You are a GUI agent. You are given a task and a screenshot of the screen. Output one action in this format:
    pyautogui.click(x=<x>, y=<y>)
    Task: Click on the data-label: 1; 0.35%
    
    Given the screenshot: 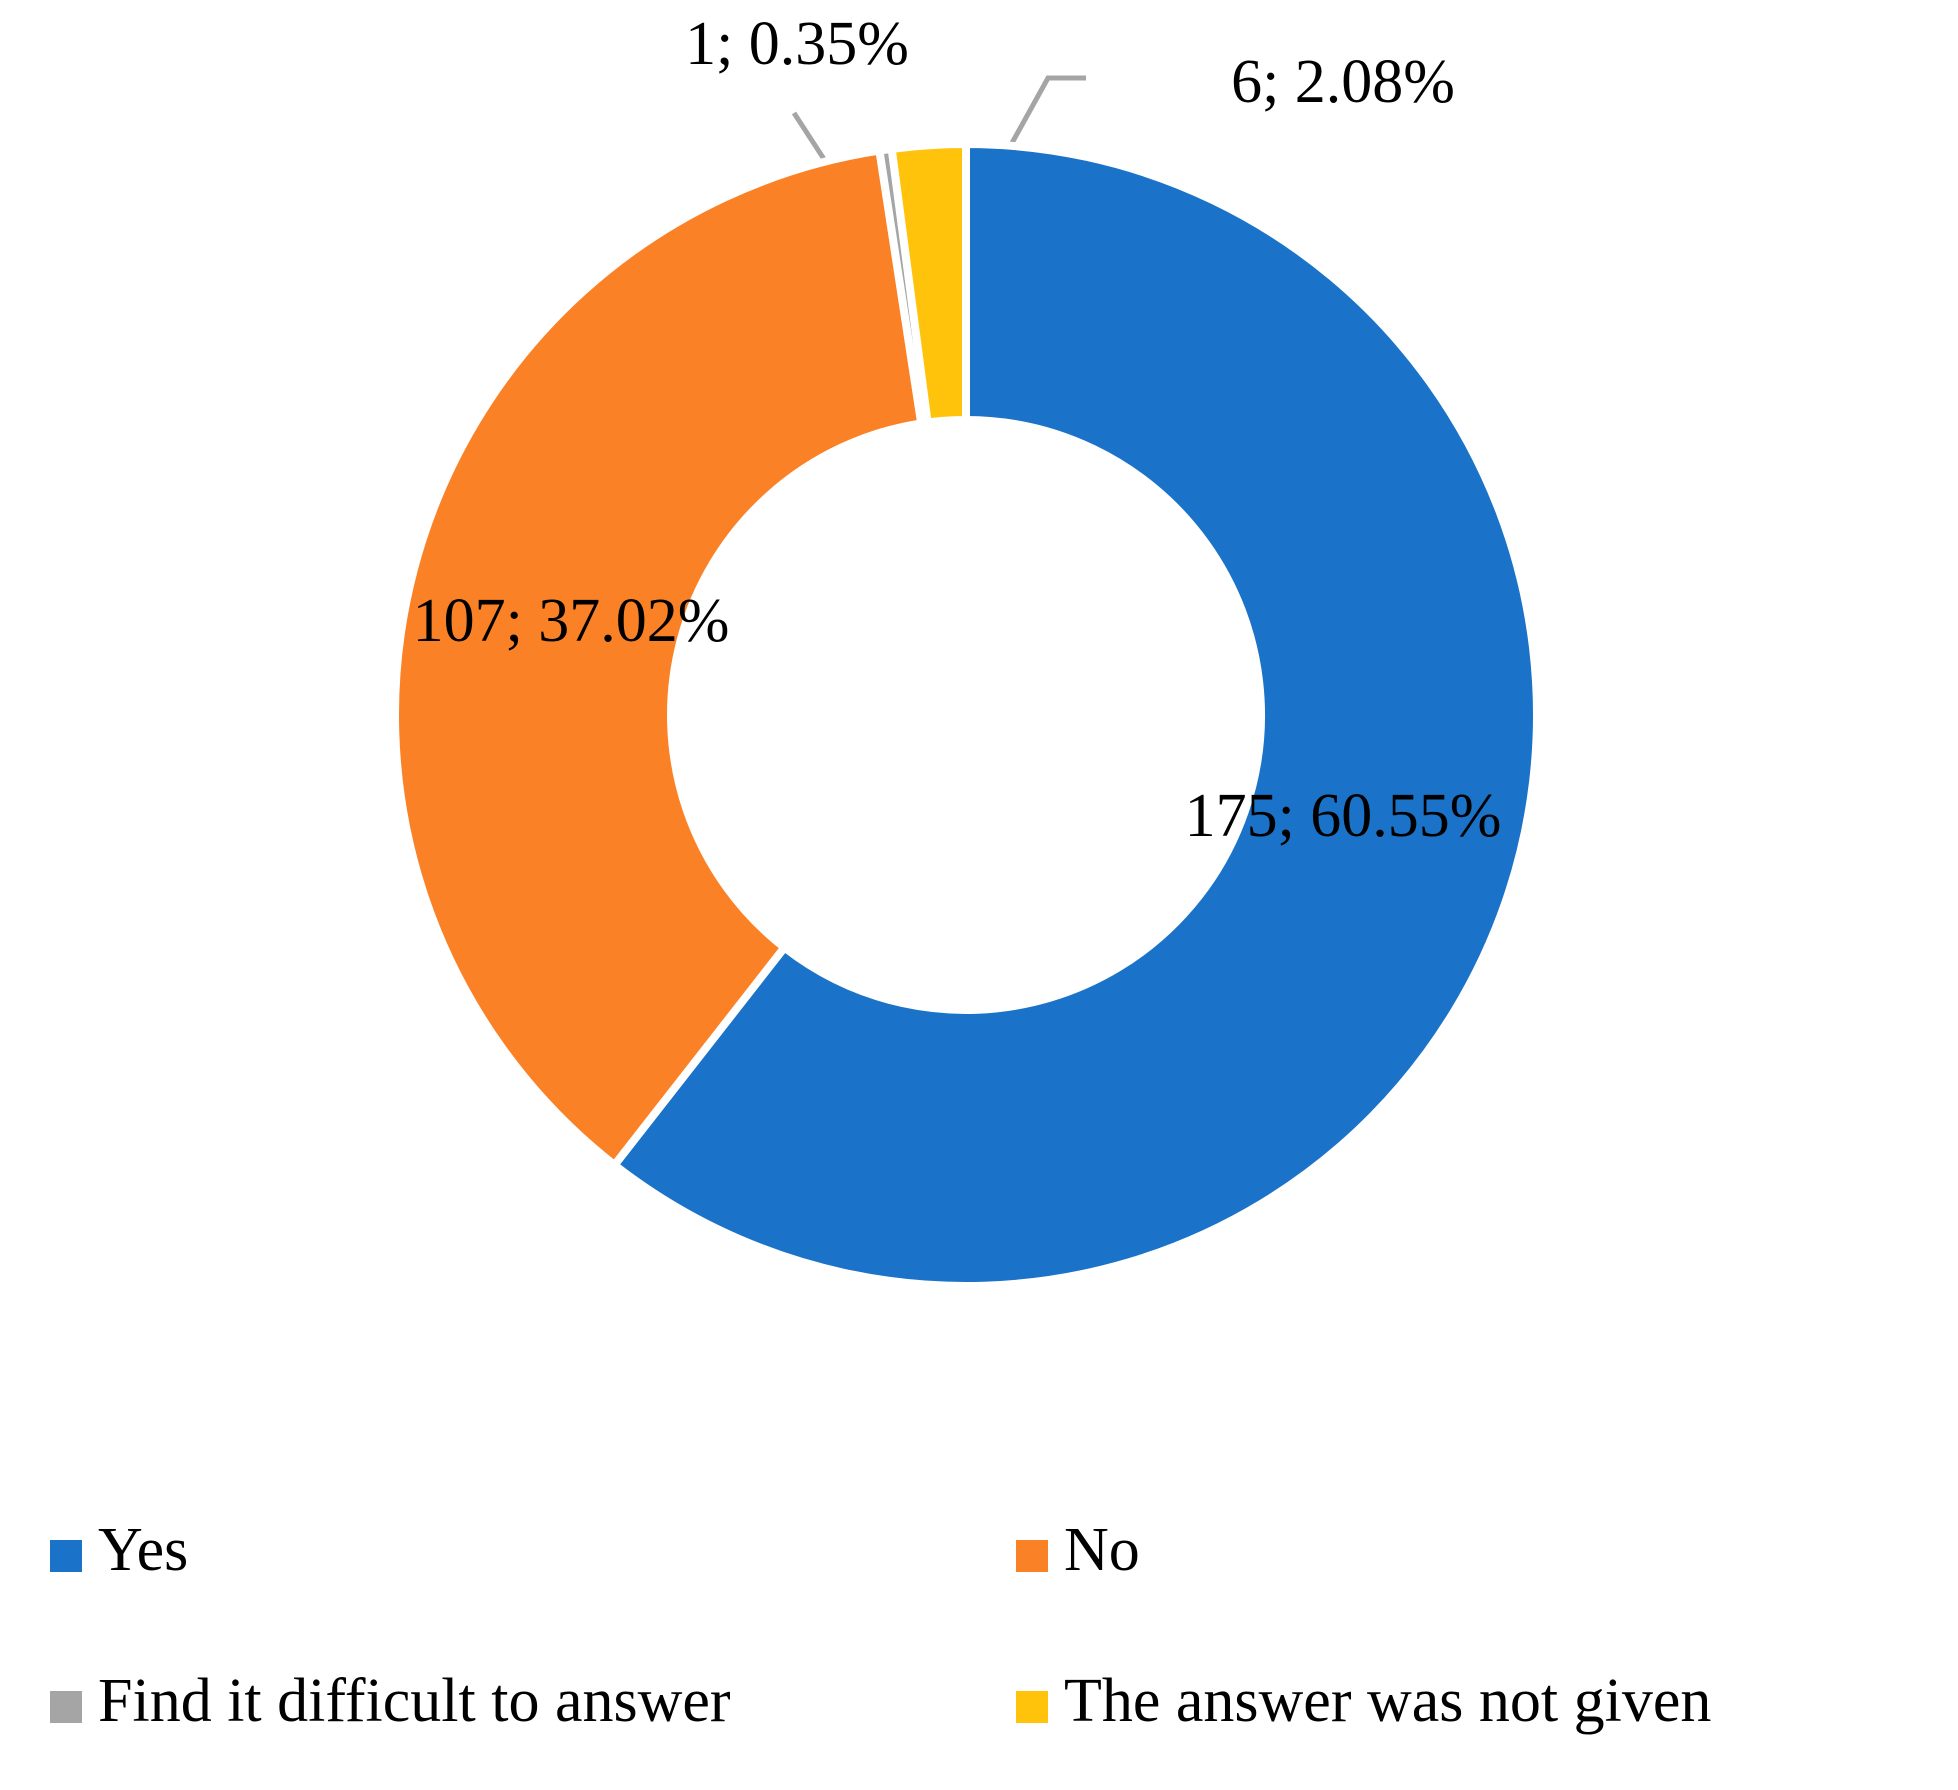 What is the action you would take?
    pyautogui.click(x=797, y=44)
    